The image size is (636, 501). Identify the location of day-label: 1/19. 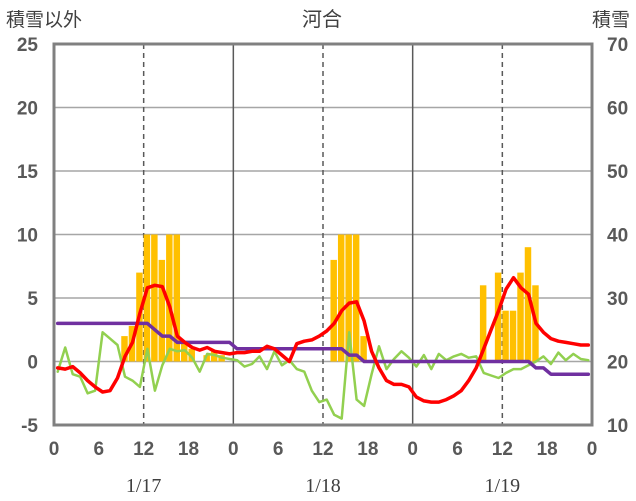
(503, 486).